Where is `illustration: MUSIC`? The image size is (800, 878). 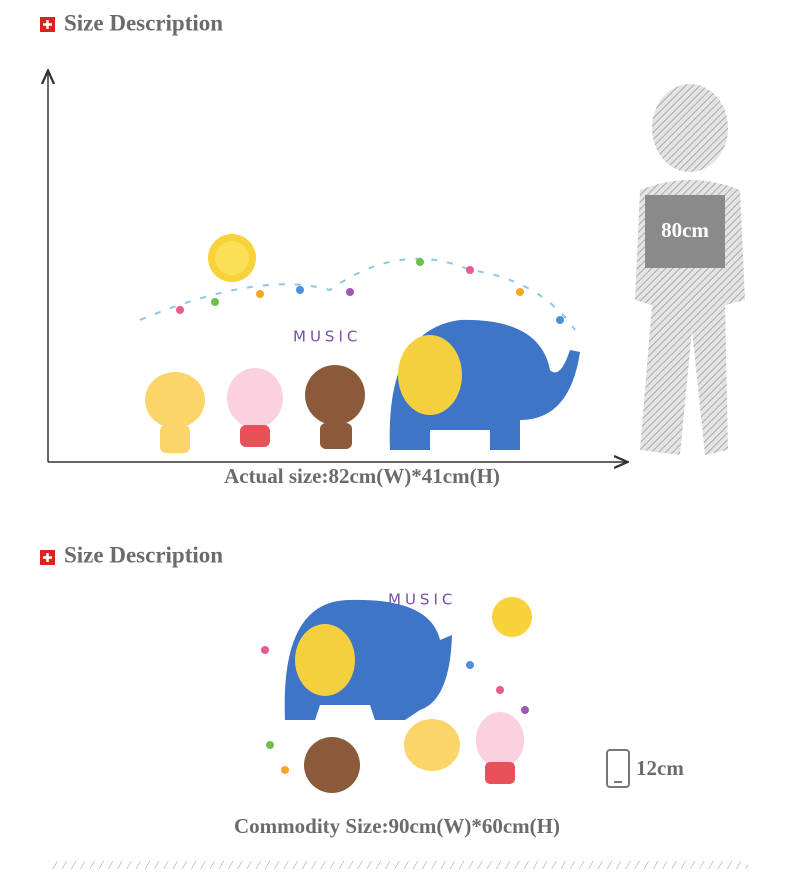
illustration: MUSIC is located at coordinates (359, 343).